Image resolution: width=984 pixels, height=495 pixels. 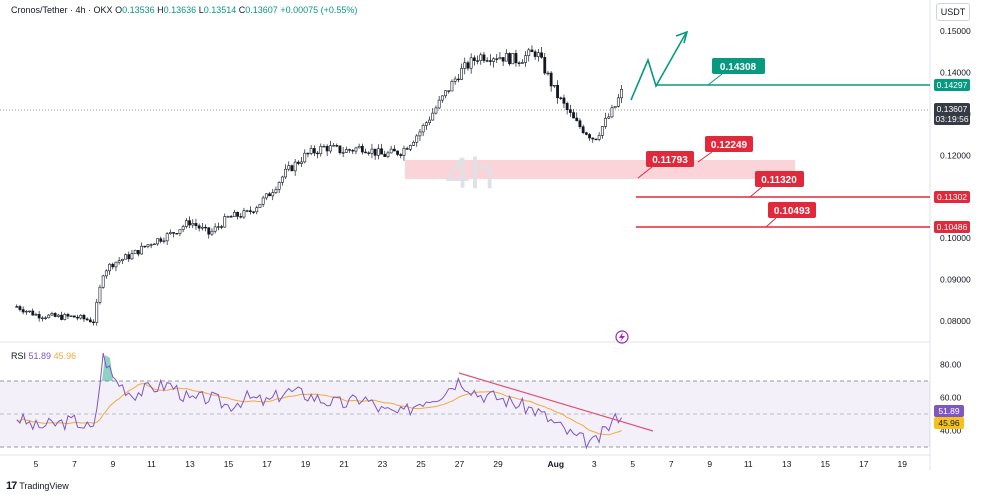 What do you see at coordinates (62, 10) in the screenshot?
I see `symbol-name: Cronos/Tether · 4h · OKX` at bounding box center [62, 10].